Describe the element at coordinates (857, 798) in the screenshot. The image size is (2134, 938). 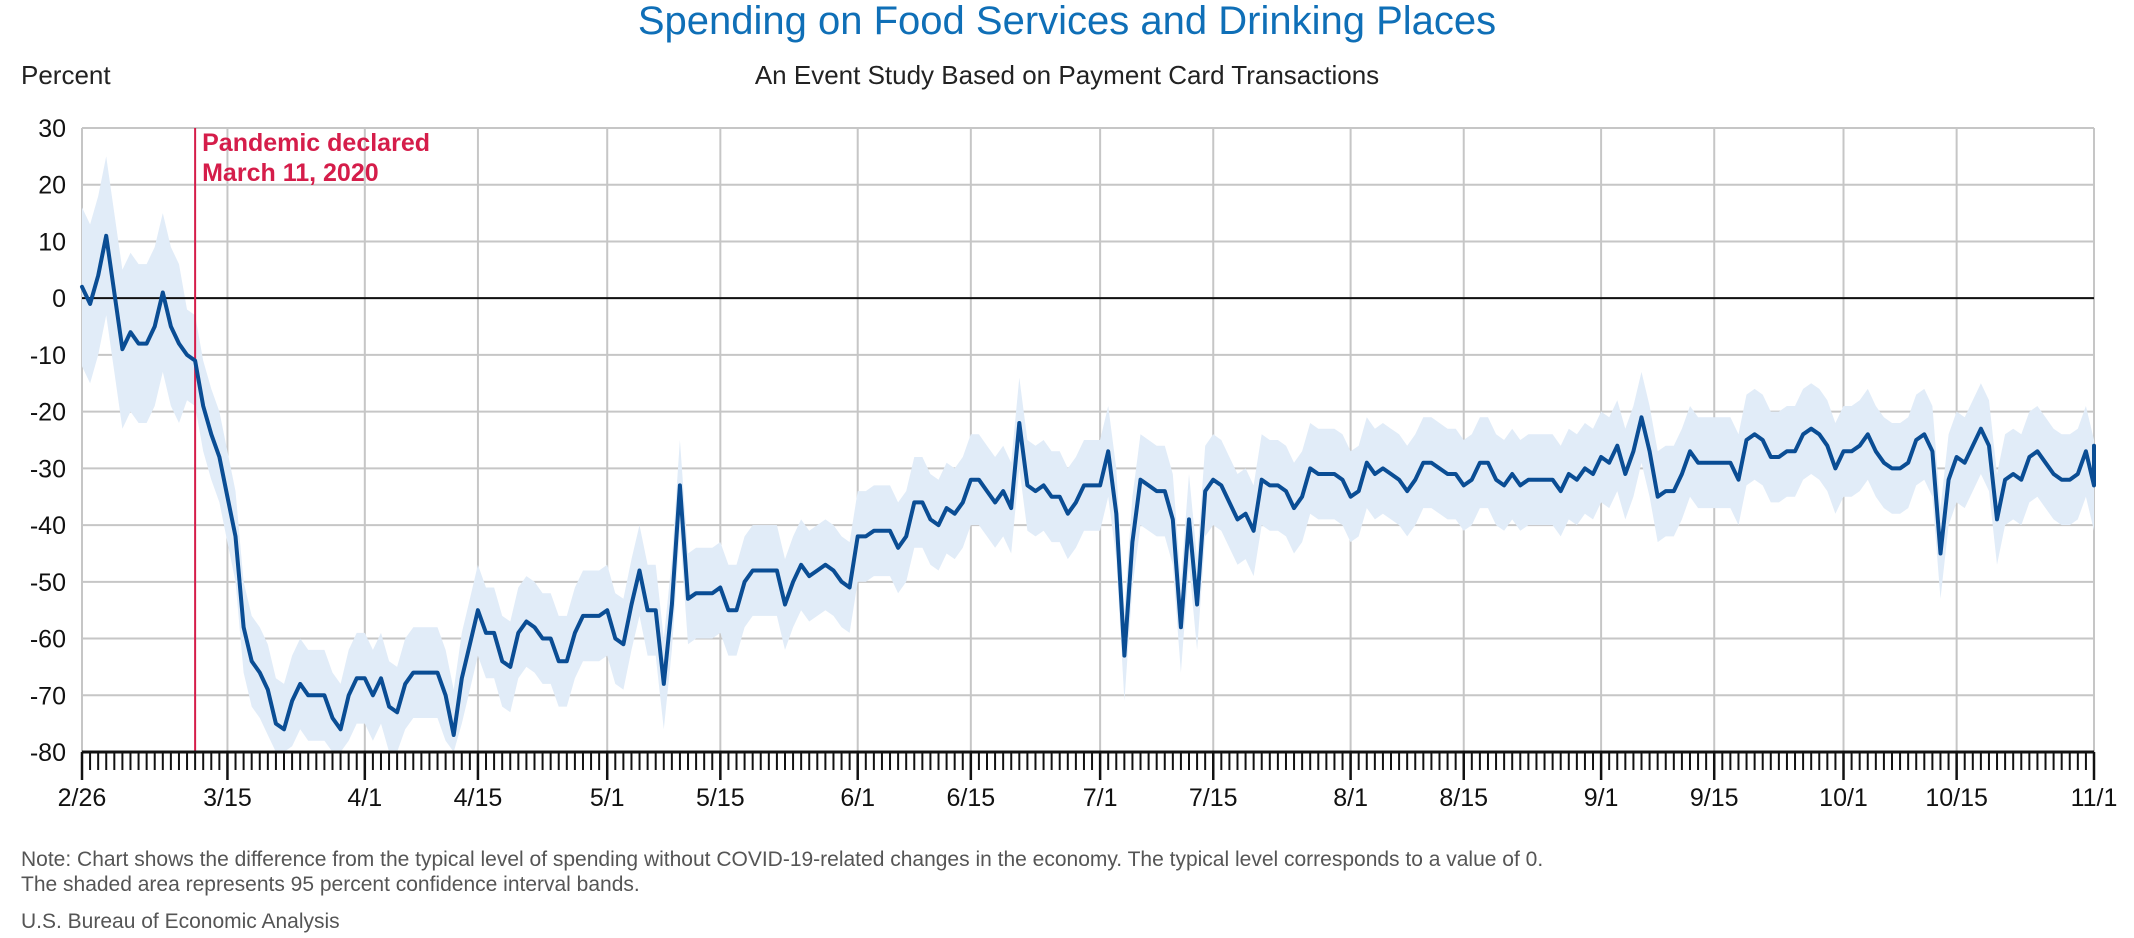
I see `x-tick-label: 6/1` at that location.